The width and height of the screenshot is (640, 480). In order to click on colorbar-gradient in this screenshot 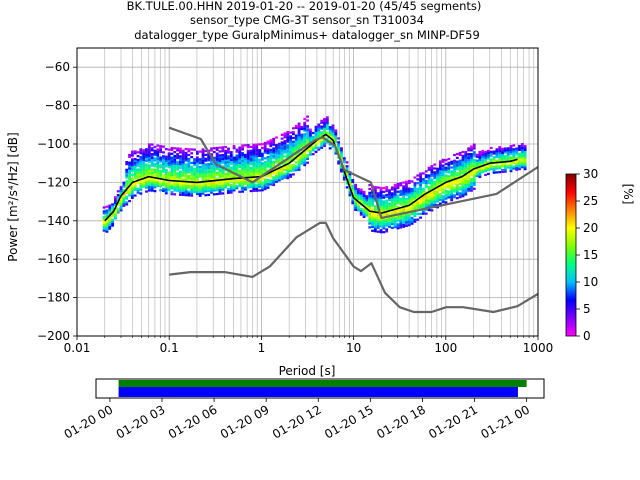, I will do `click(571, 255)`.